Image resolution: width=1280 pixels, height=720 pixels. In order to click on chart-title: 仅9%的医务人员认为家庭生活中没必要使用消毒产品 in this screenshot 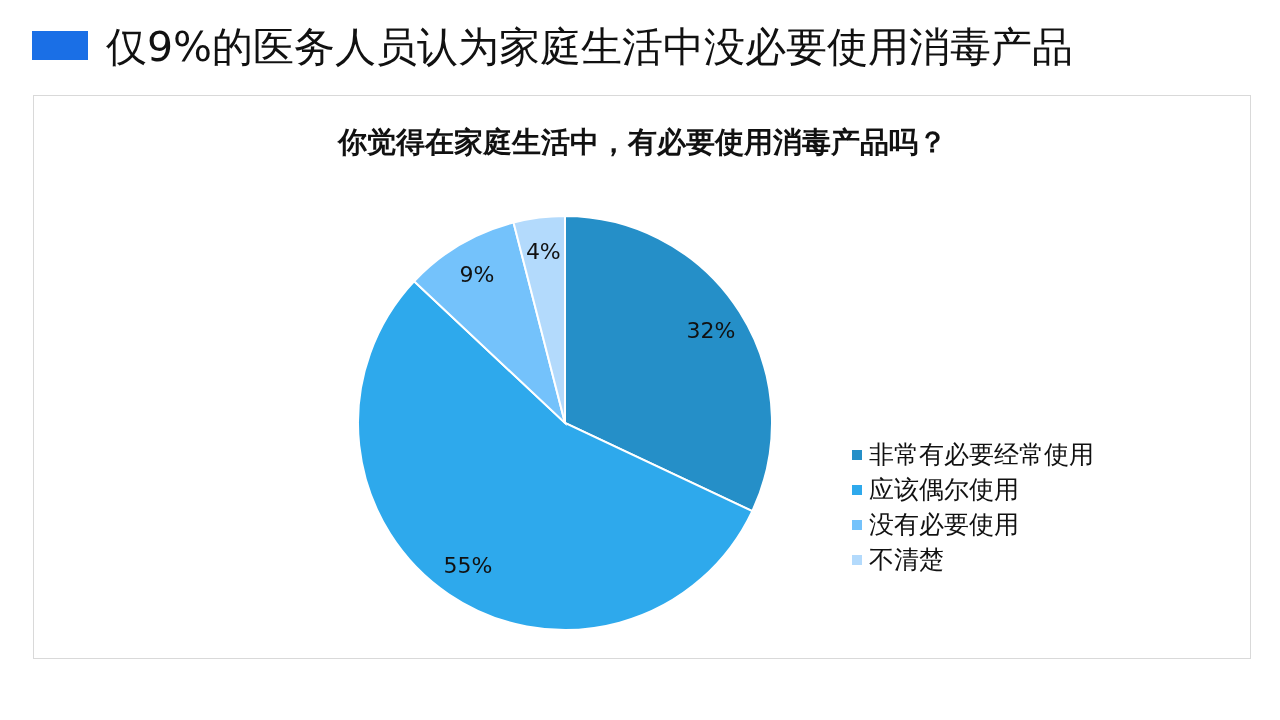, I will do `click(590, 47)`.